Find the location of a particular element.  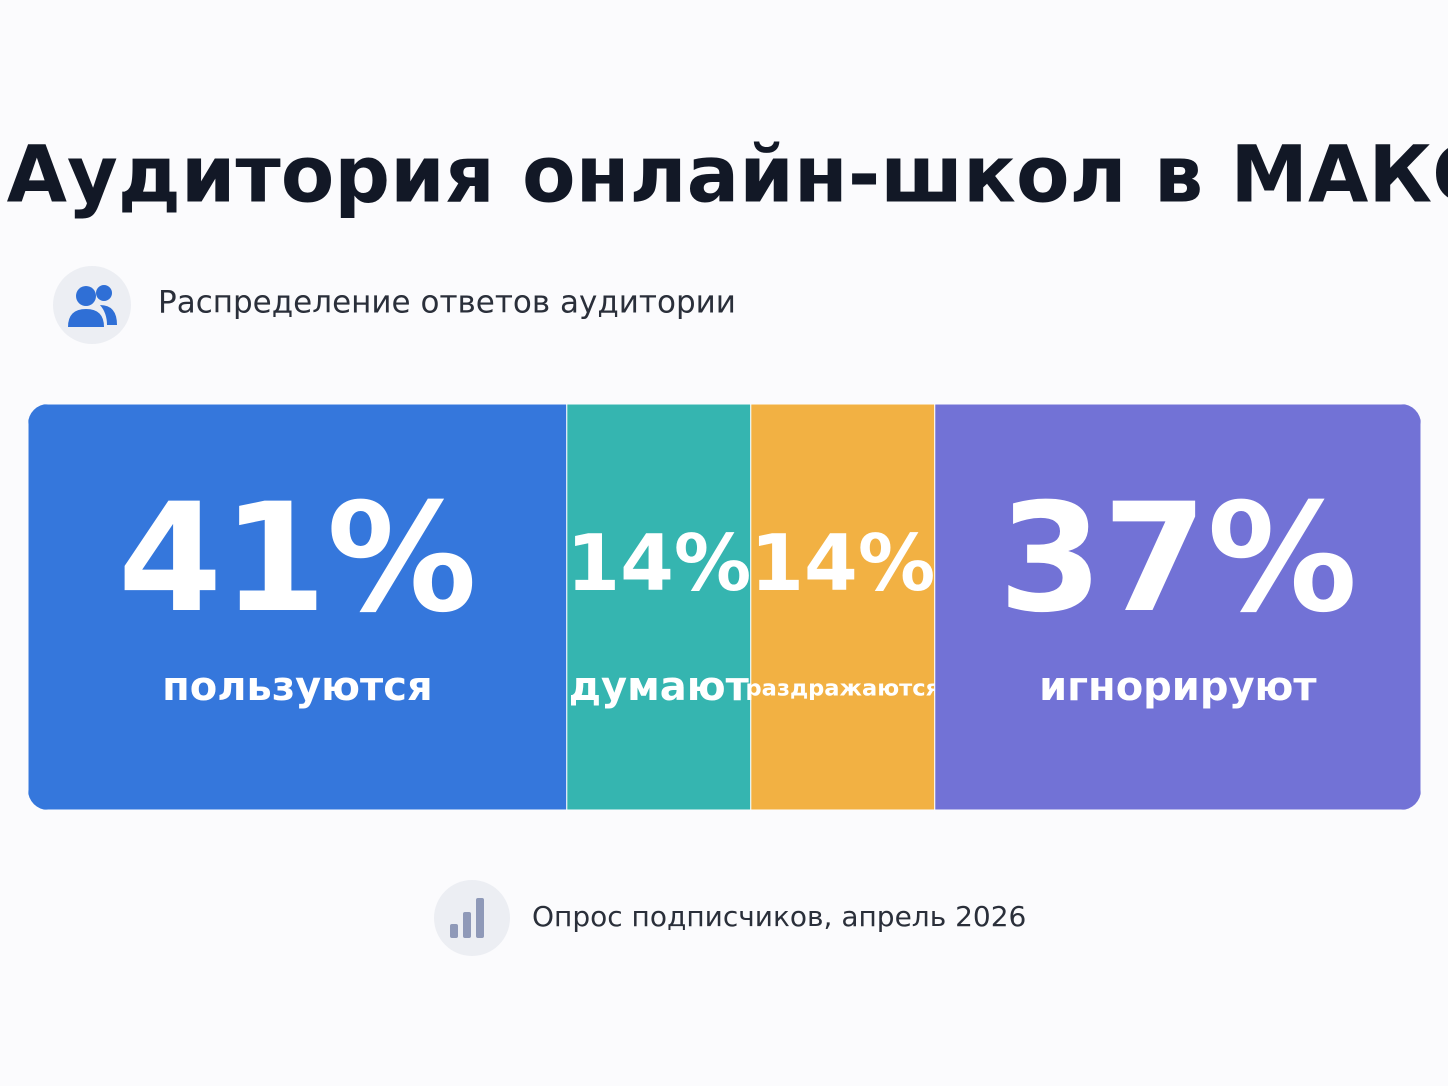

survey-icon is located at coordinates (472, 918).